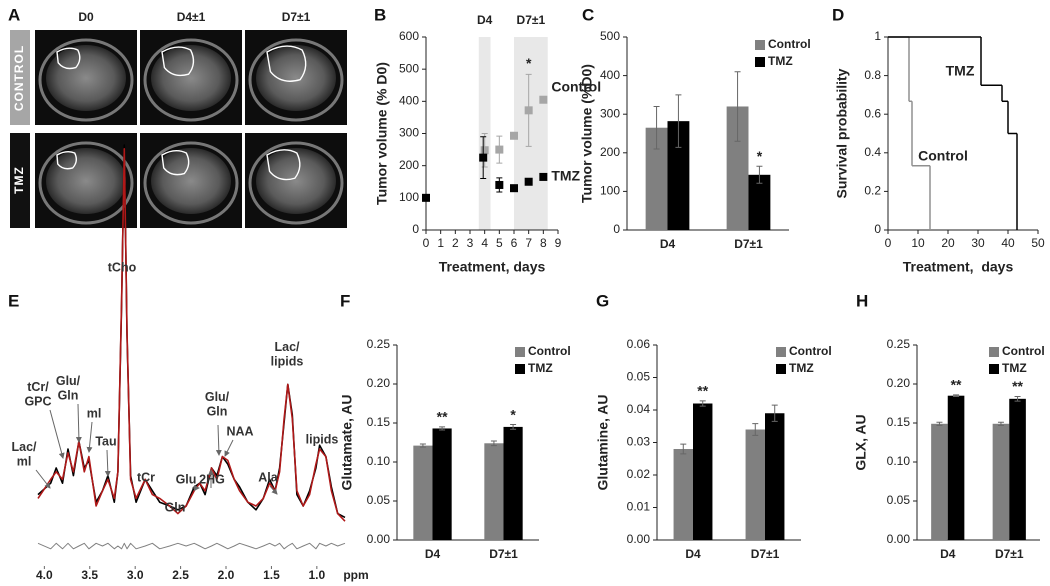 The width and height of the screenshot is (1050, 586). I want to click on y-axis-title: Glutamine, AU, so click(603, 443).